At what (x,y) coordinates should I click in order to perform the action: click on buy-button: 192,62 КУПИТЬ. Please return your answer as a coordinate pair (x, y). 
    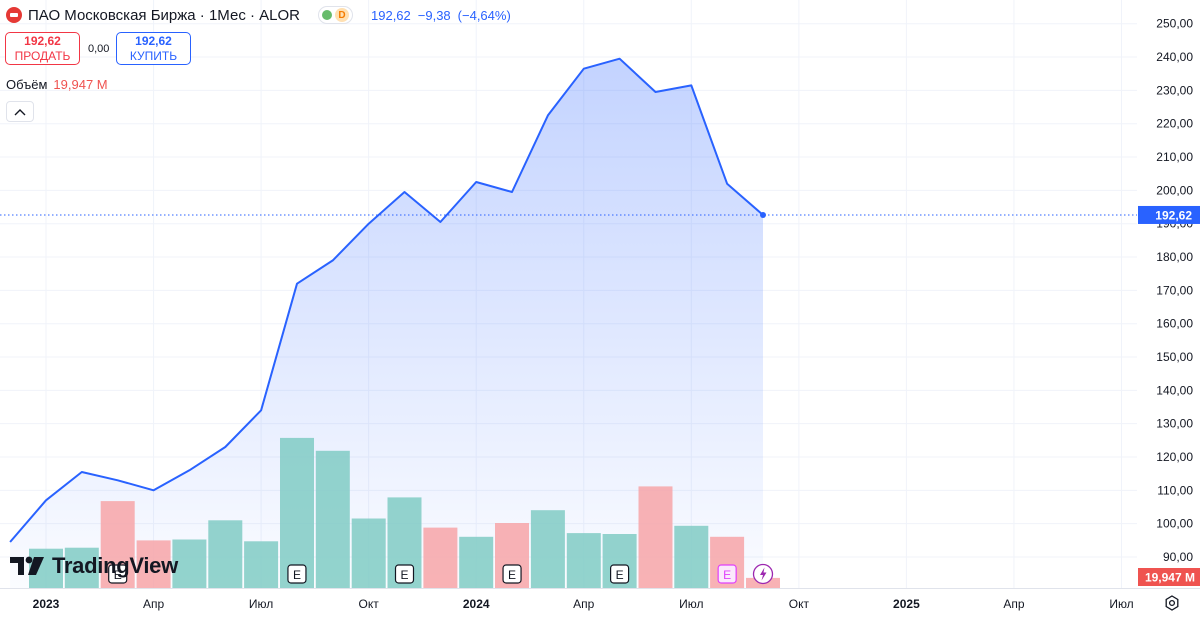
    Looking at the image, I should click on (153, 48).